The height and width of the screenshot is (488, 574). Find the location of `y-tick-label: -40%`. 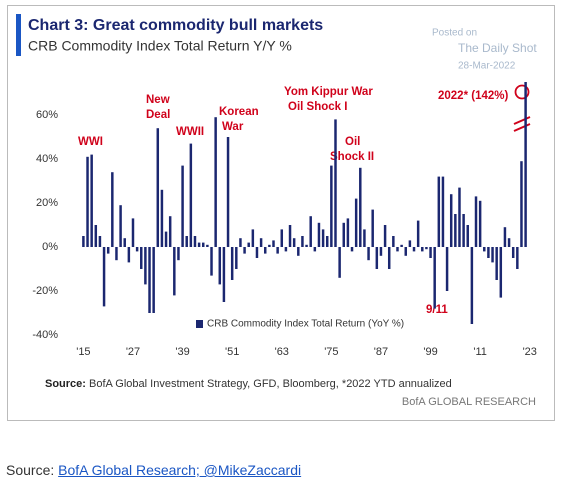

y-tick-label: -40% is located at coordinates (45, 335).